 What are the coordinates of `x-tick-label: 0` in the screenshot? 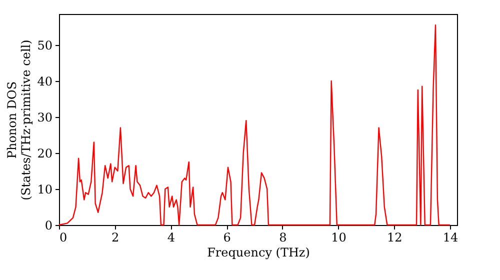 It's located at (64, 237).